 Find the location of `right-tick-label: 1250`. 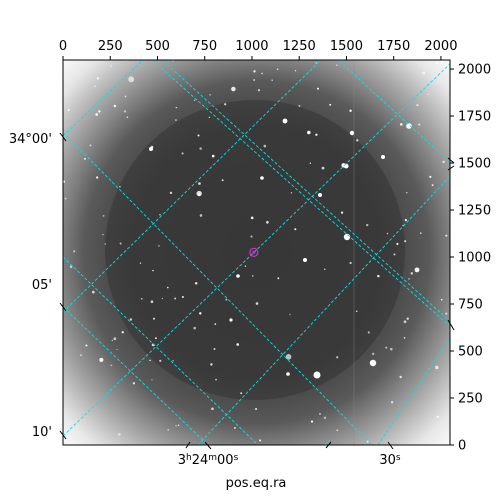

right-tick-label: 1250 is located at coordinates (474, 211).